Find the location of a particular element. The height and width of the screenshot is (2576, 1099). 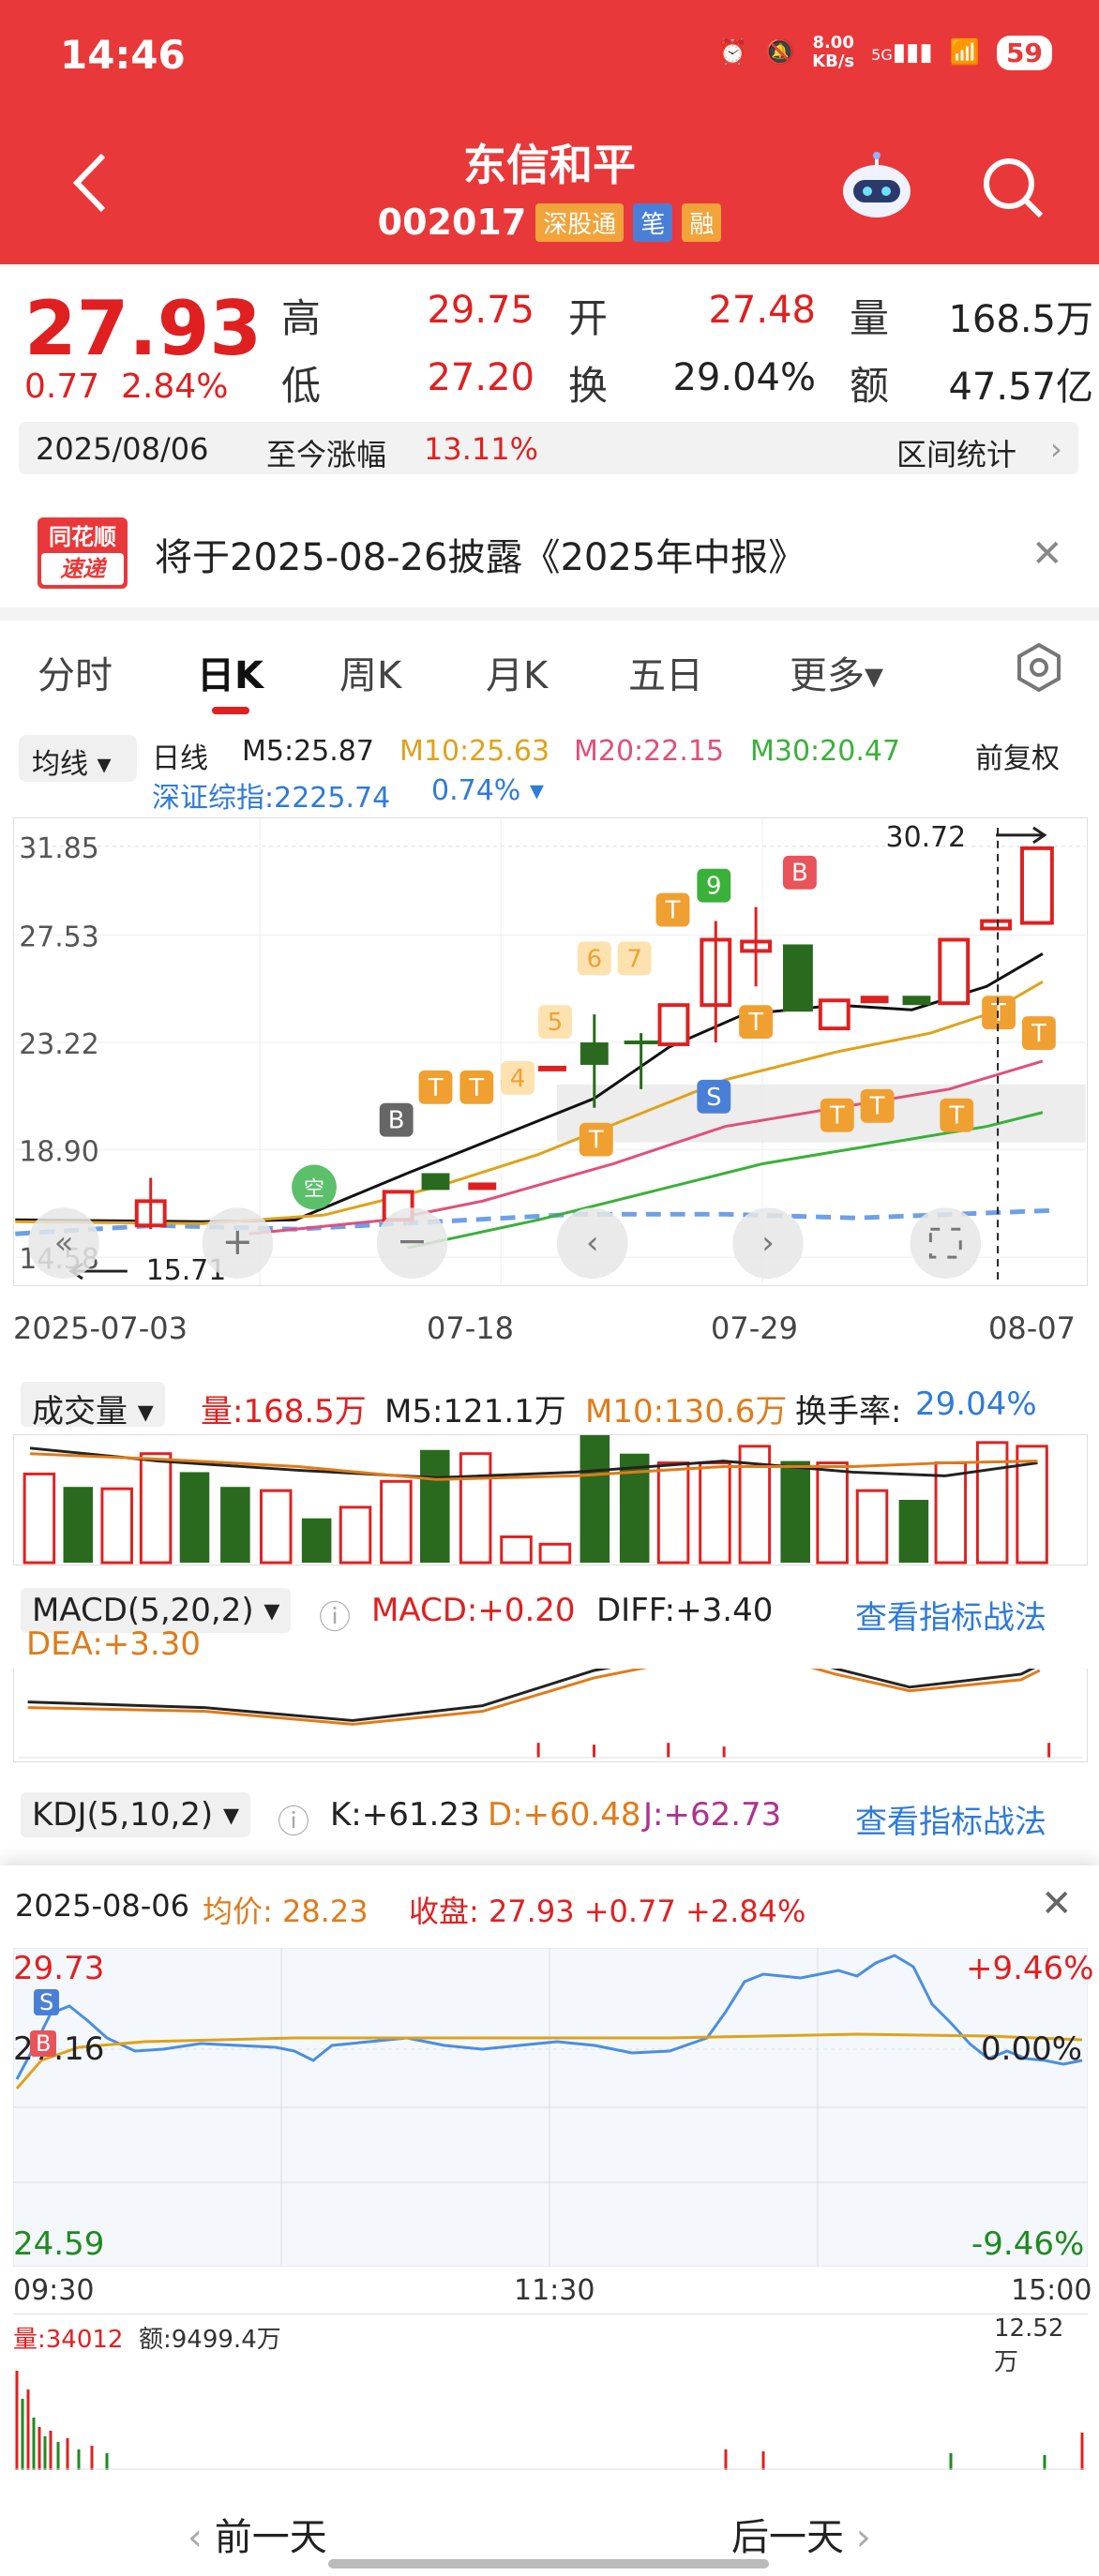

amount-label: 额 is located at coordinates (870, 386).